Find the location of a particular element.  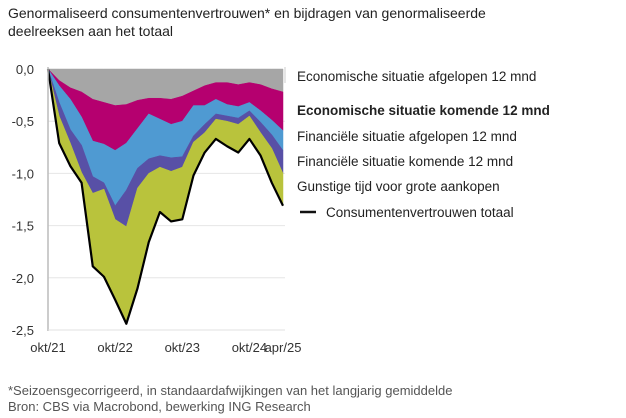

legend-label-1: Economische situatie afgelopen 12 mnd is located at coordinates (416, 76).